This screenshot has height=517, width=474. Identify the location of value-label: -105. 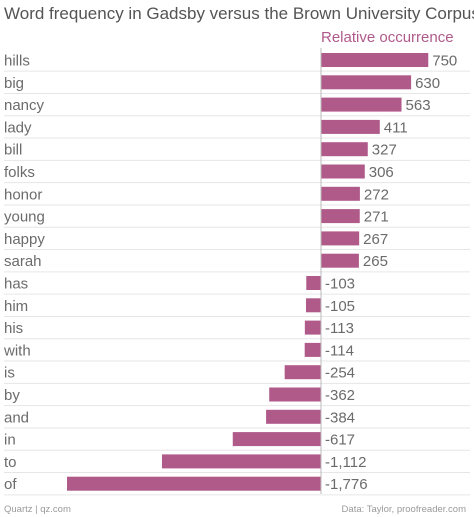
(340, 306).